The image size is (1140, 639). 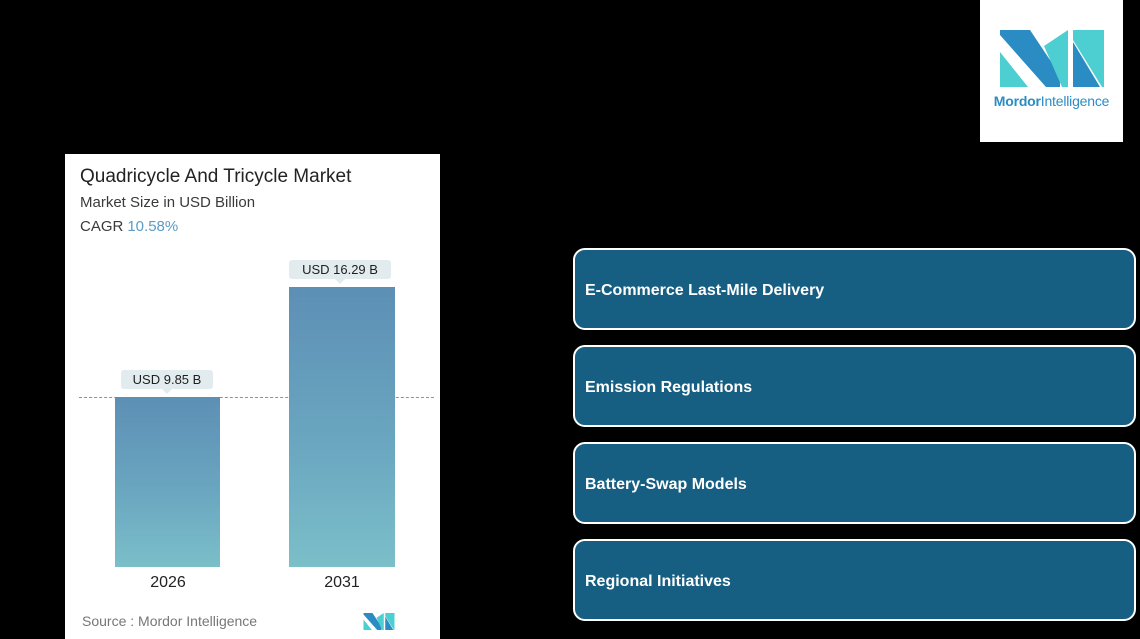 I want to click on logo-wordmark: MordorIntelligence, so click(x=1051, y=101).